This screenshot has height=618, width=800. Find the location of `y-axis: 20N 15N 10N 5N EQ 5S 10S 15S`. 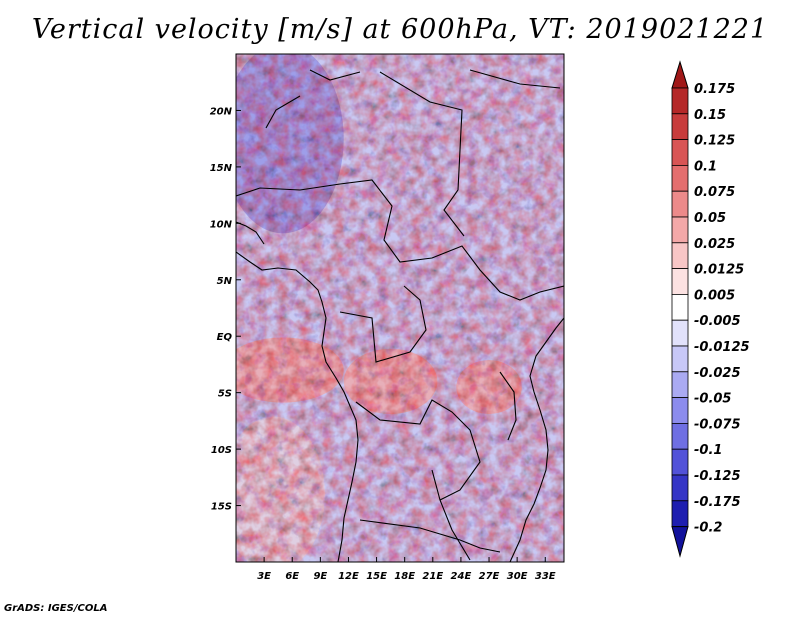

y-axis: 20N 15N 10N 5N EQ 5S 10S 15S is located at coordinates (225, 309).